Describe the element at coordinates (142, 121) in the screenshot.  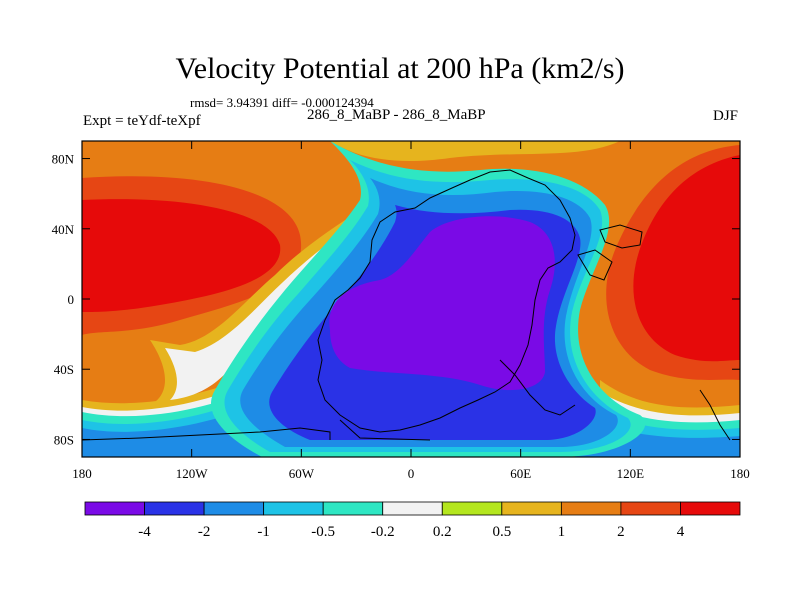
I see `experiment-label: Expt = teYdf-teXpf` at that location.